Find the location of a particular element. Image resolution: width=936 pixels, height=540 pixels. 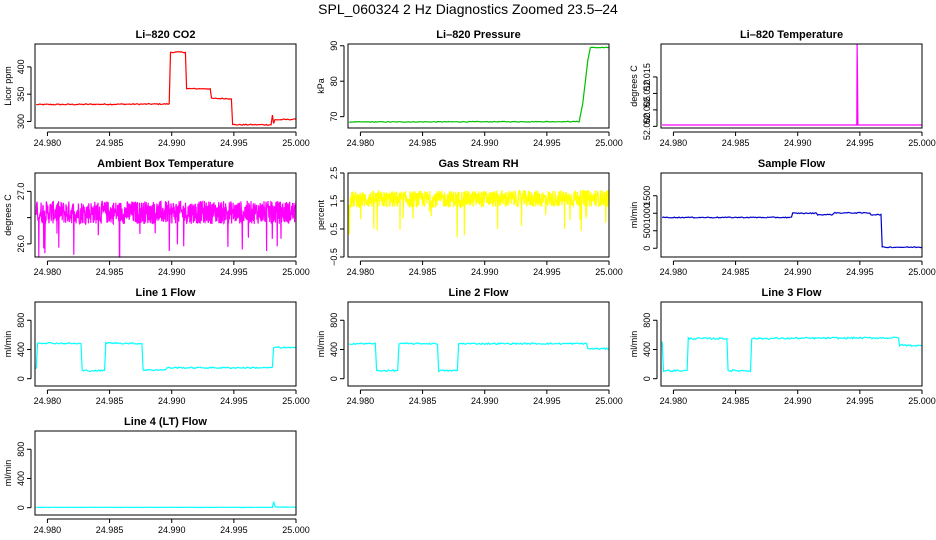

y-tick-label: 26.0 is located at coordinates (21, 244).